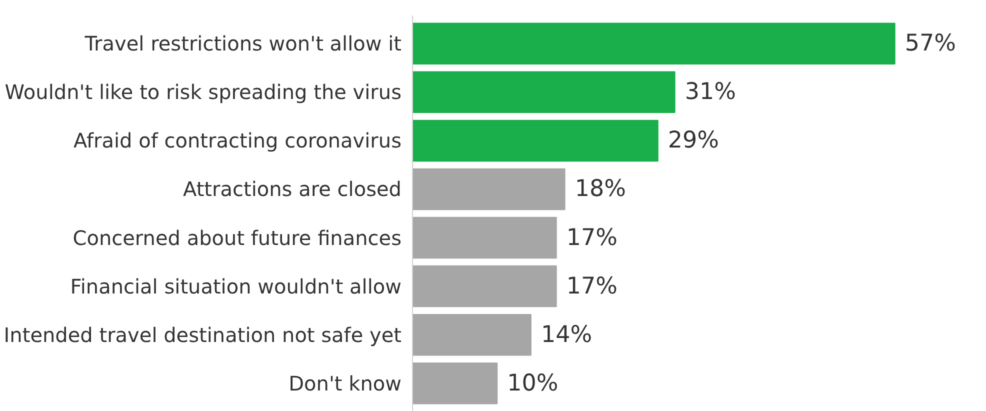 Image resolution: width=986 pixels, height=411 pixels. I want to click on y-tick-label: Intended travel destination not safe yet, so click(203, 334).